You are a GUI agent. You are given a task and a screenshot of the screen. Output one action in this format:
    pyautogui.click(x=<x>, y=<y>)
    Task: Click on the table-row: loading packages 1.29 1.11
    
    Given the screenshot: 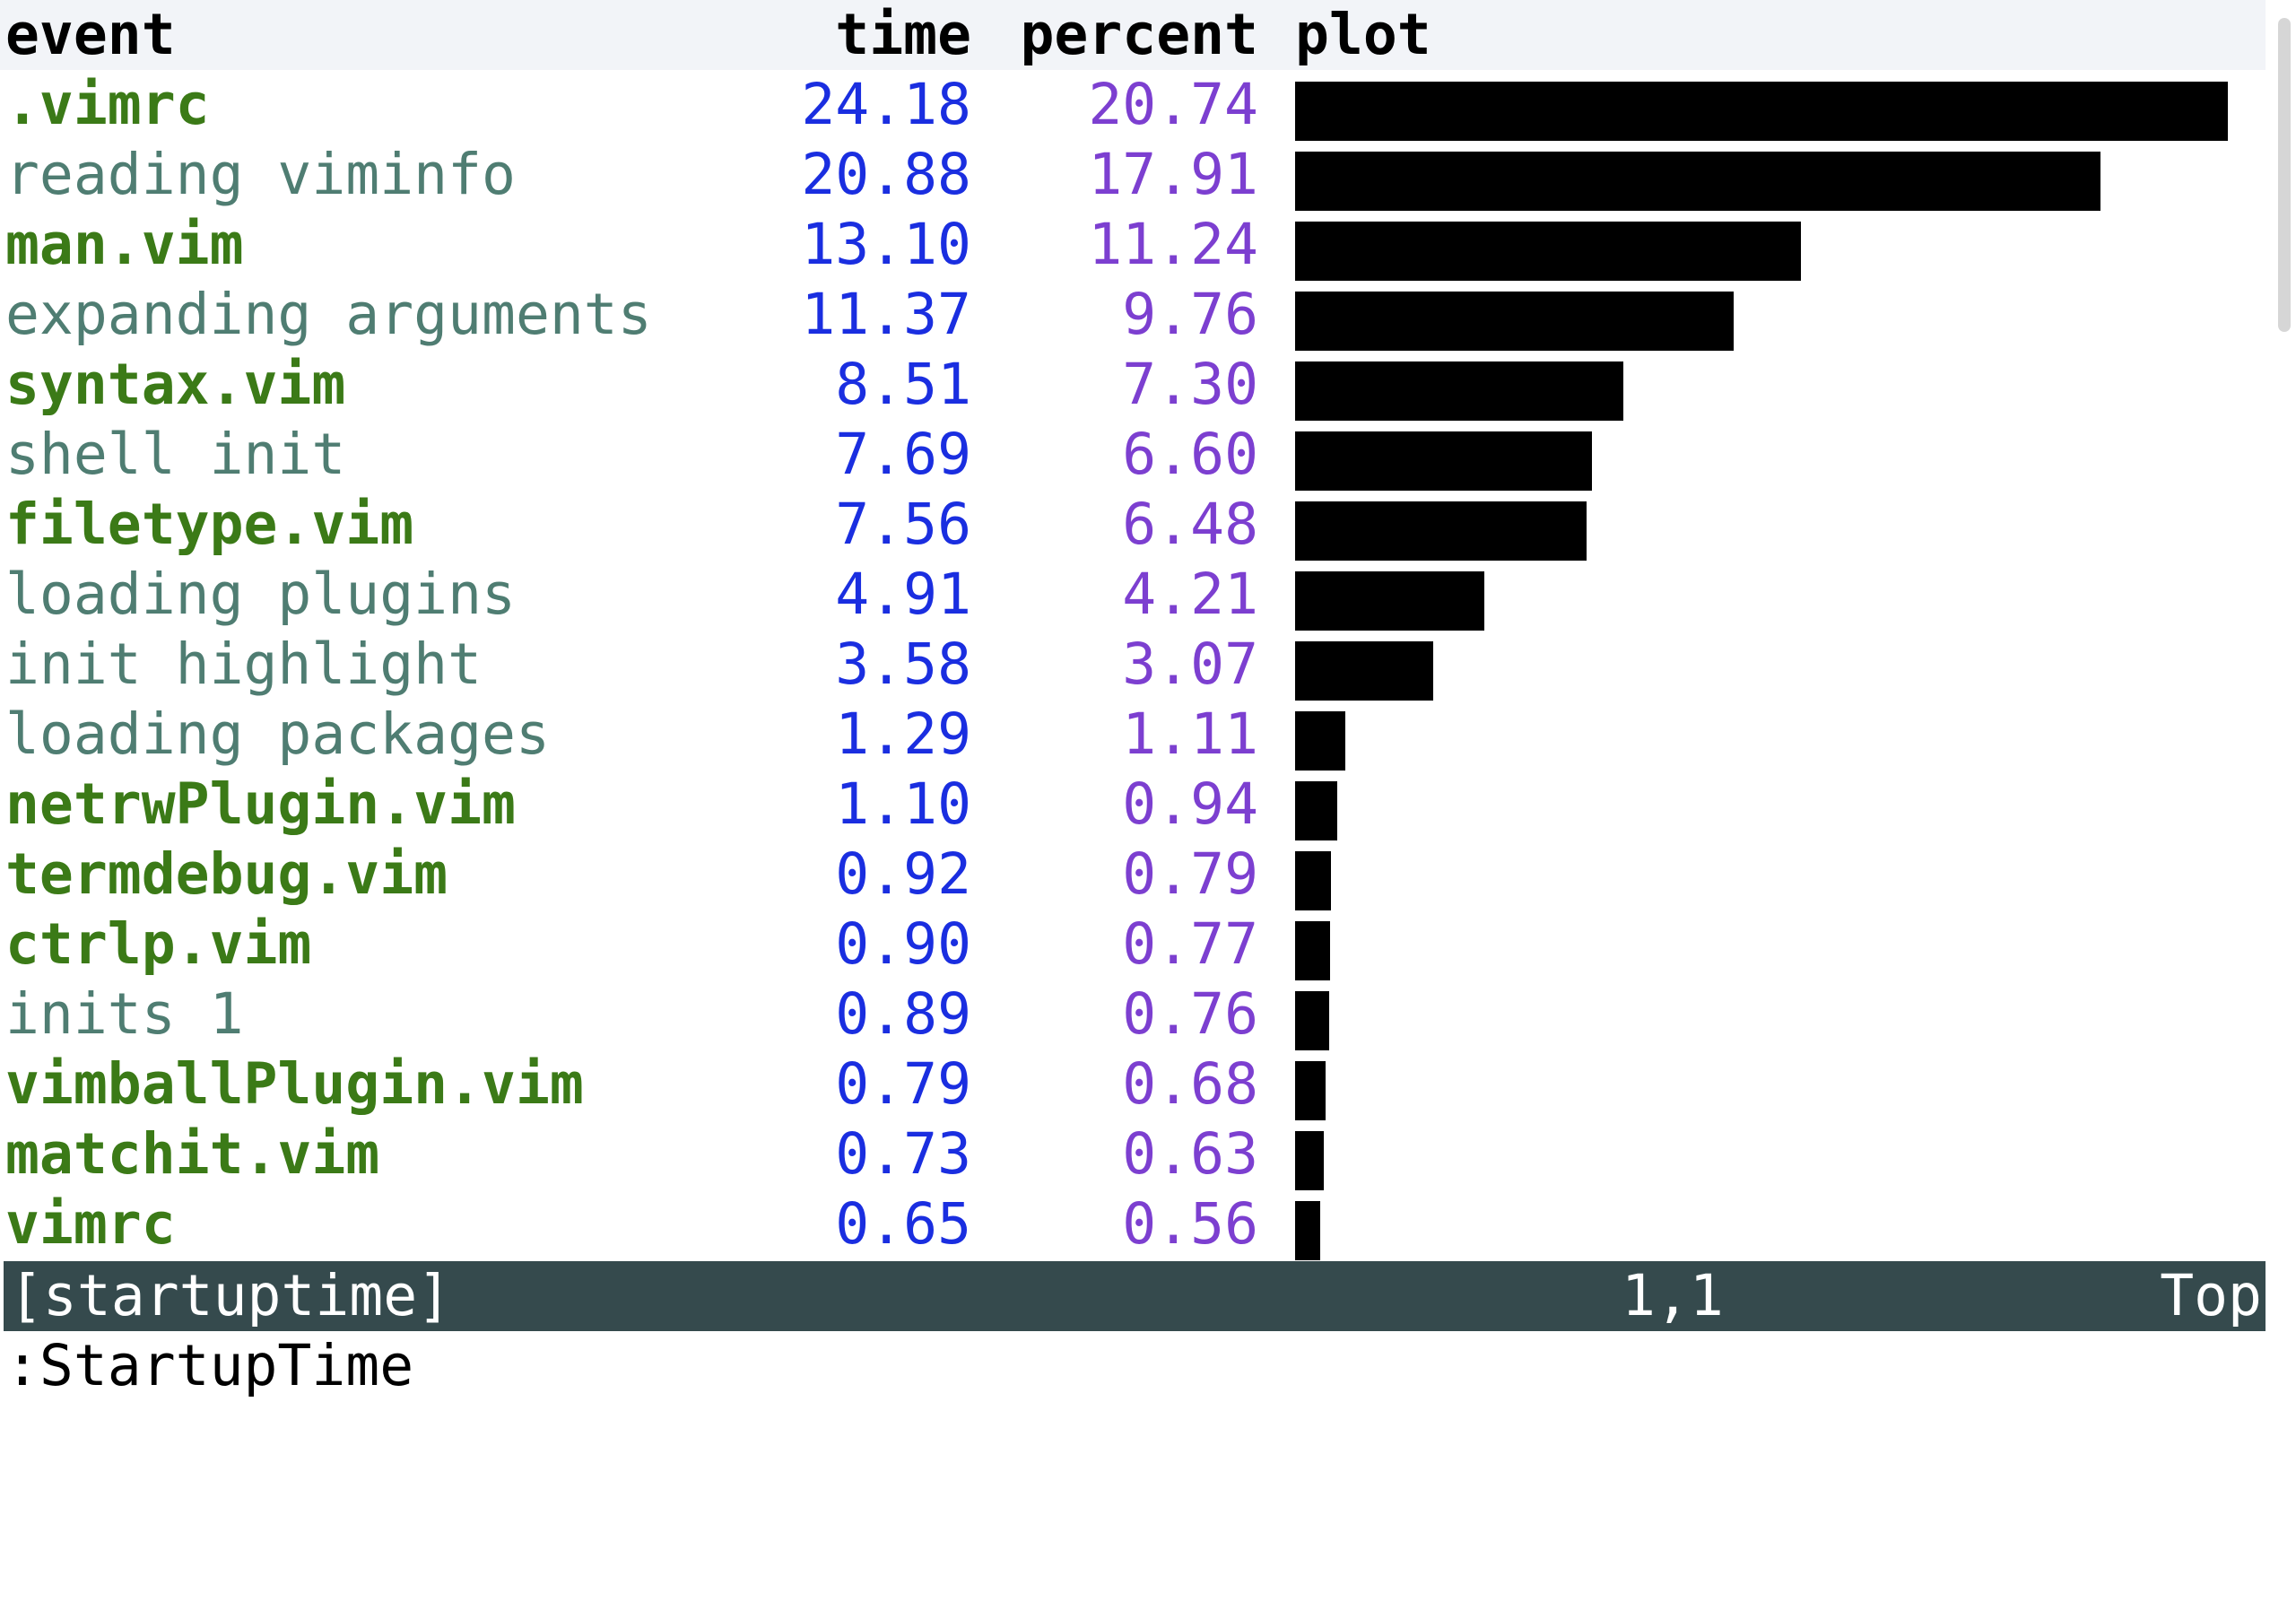 What is the action you would take?
    pyautogui.click(x=1133, y=735)
    